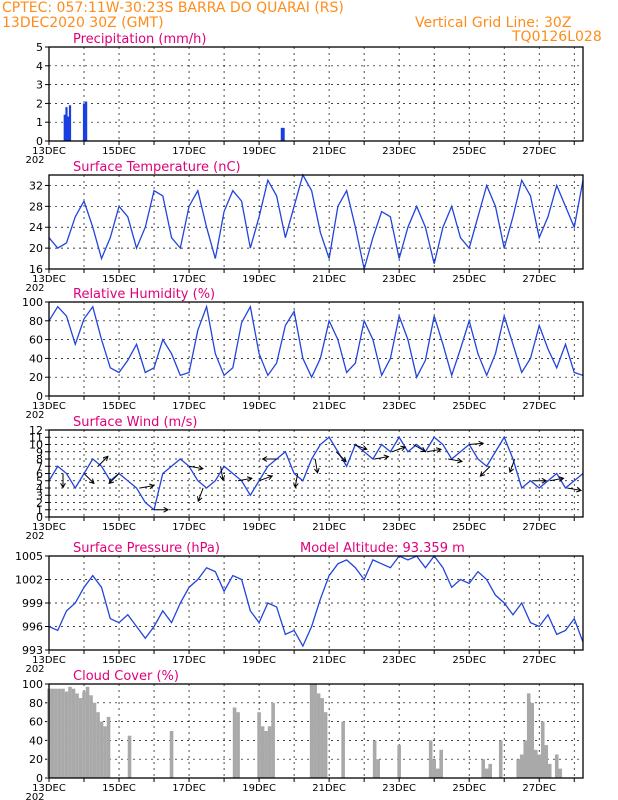 The height and width of the screenshot is (800, 618). What do you see at coordinates (36, 227) in the screenshot?
I see `y-tick-label: 24` at bounding box center [36, 227].